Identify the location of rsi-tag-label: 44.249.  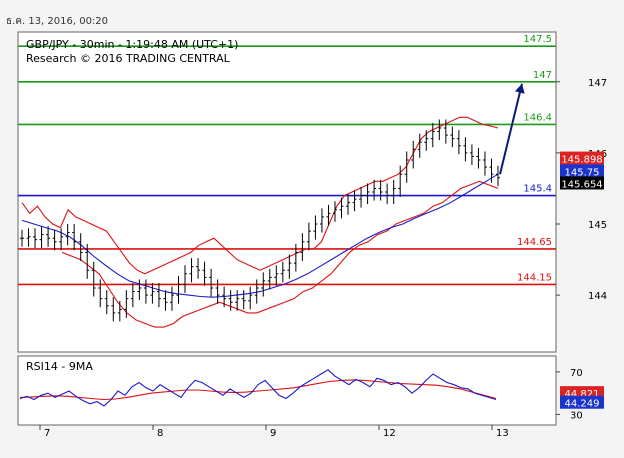
(582, 404).